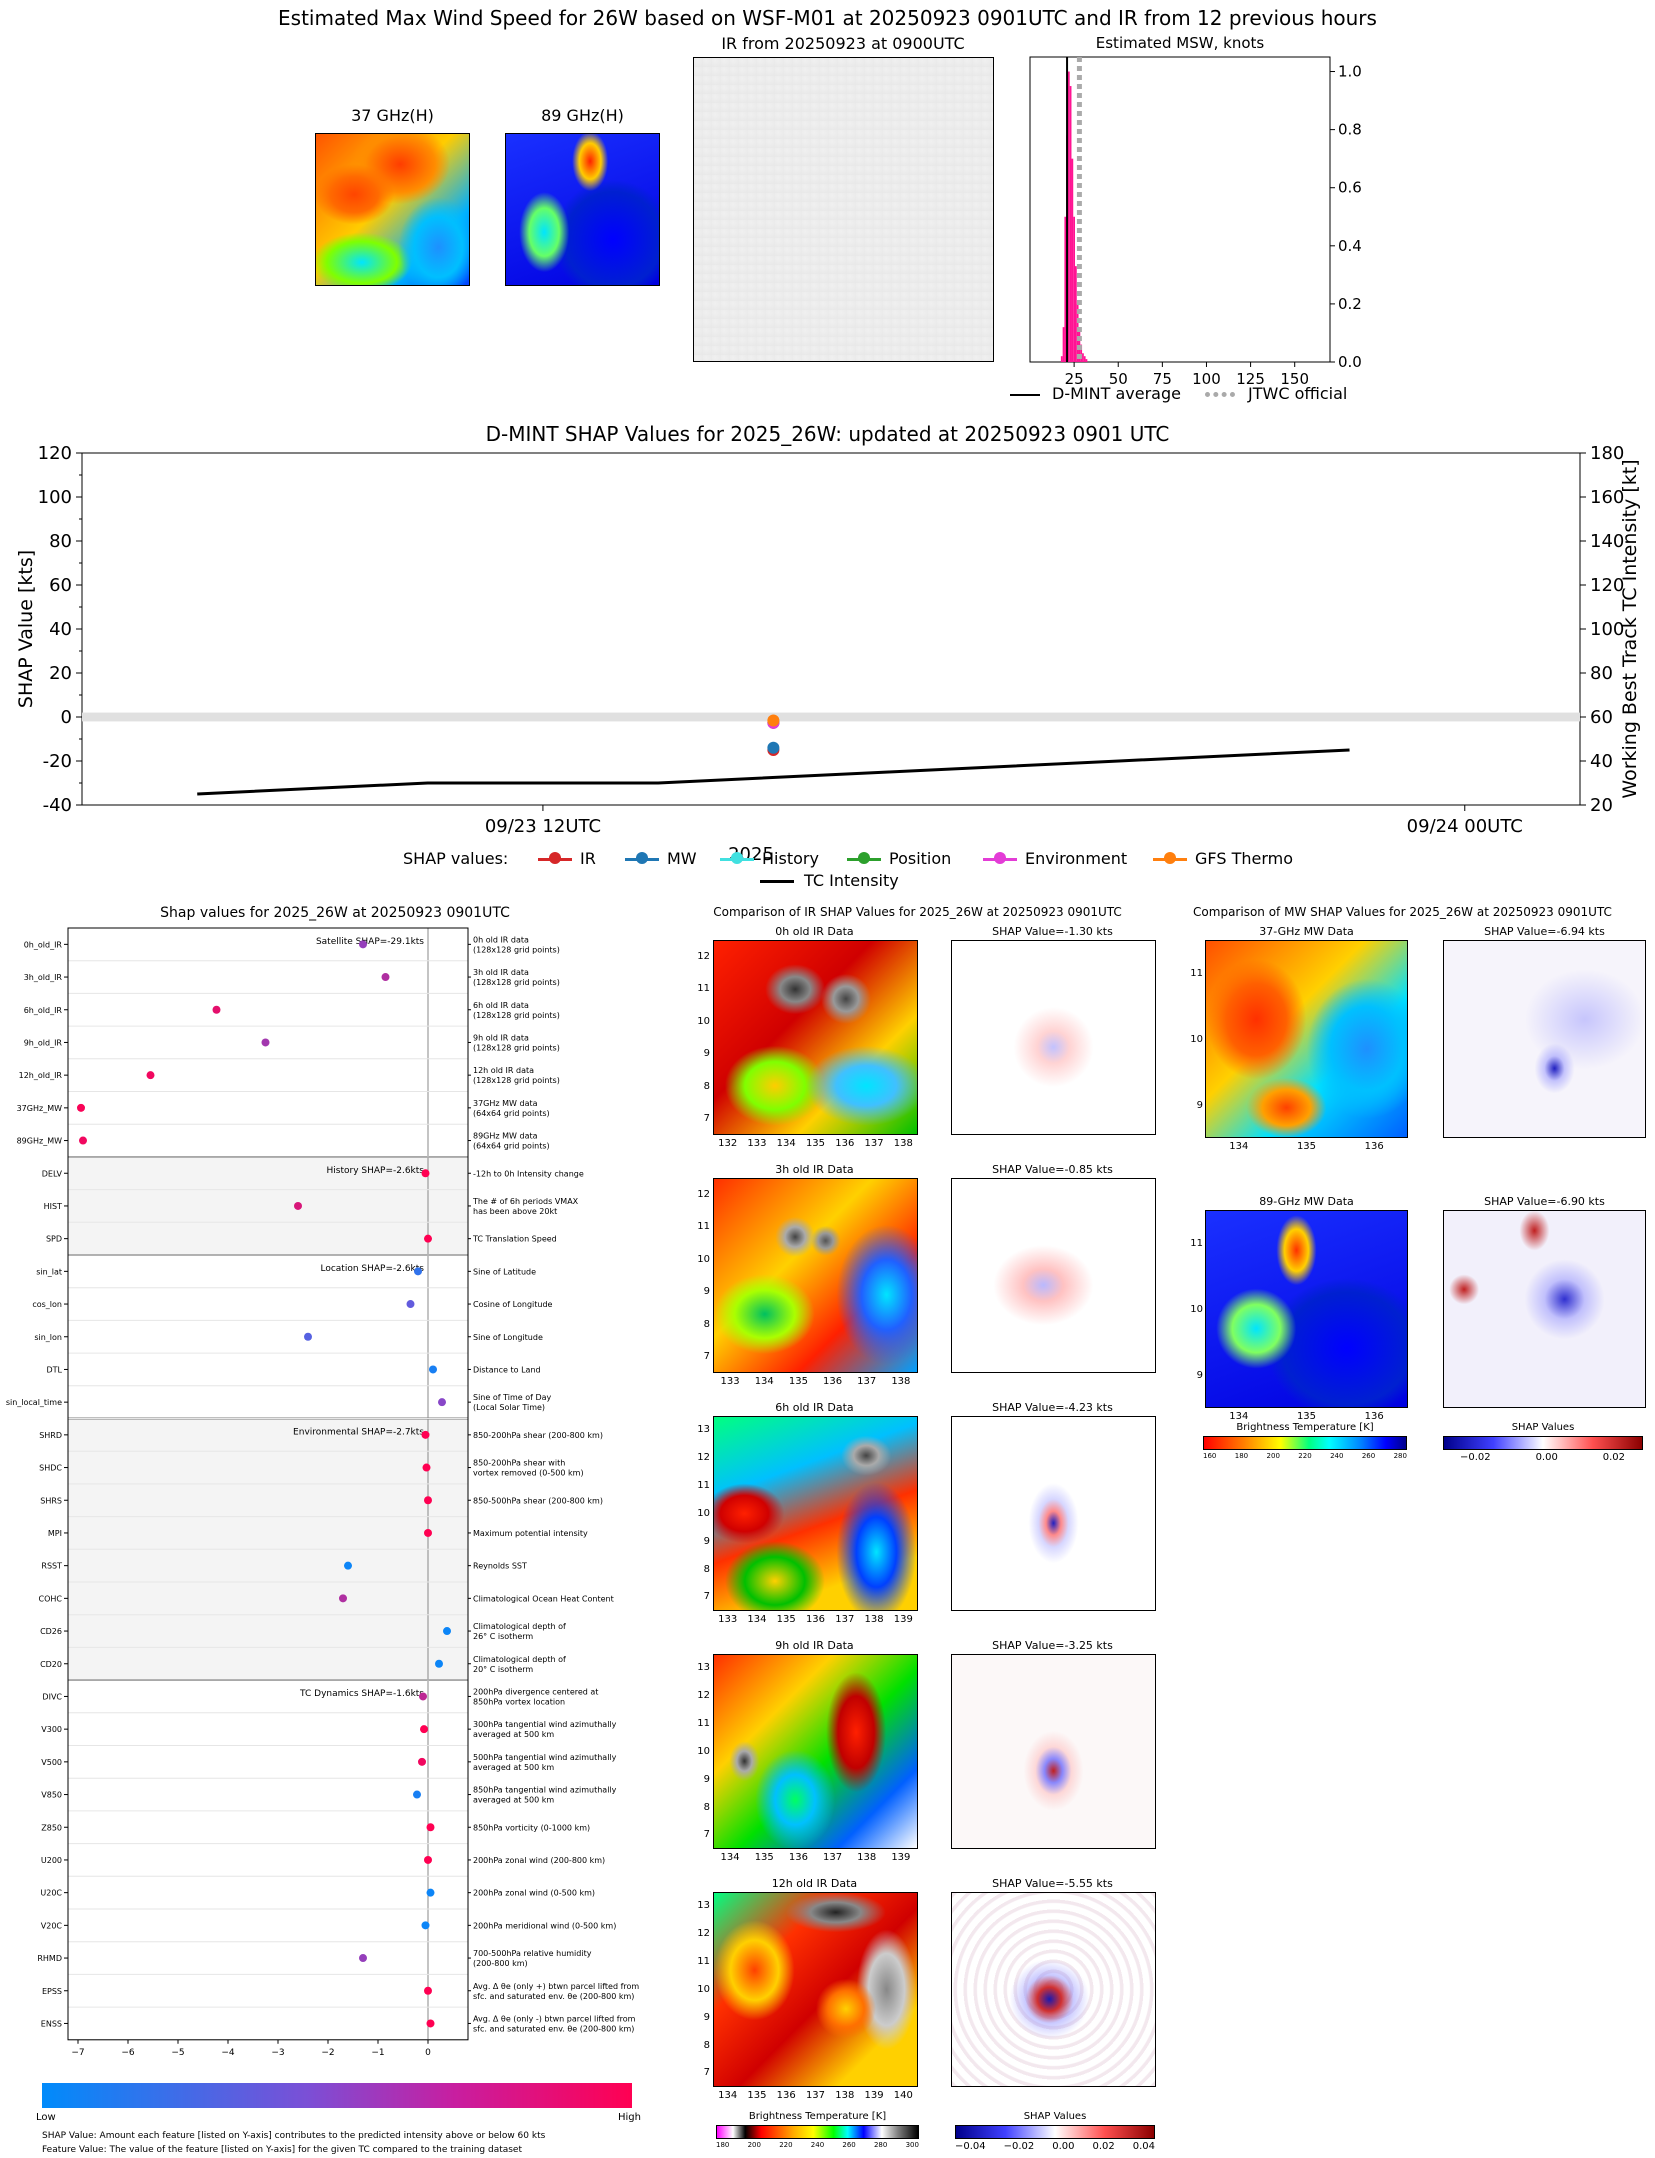 This screenshot has width=1655, height=2158. Describe the element at coordinates (730, 1381) in the screenshot. I see `ir-xtick-label: 133` at that location.